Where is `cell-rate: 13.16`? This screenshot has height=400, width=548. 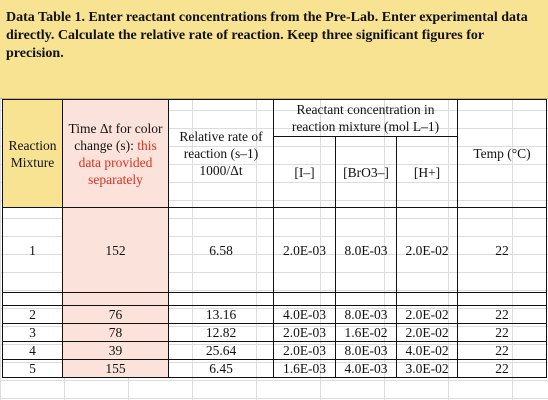
cell-rate: 13.16 is located at coordinates (221, 314).